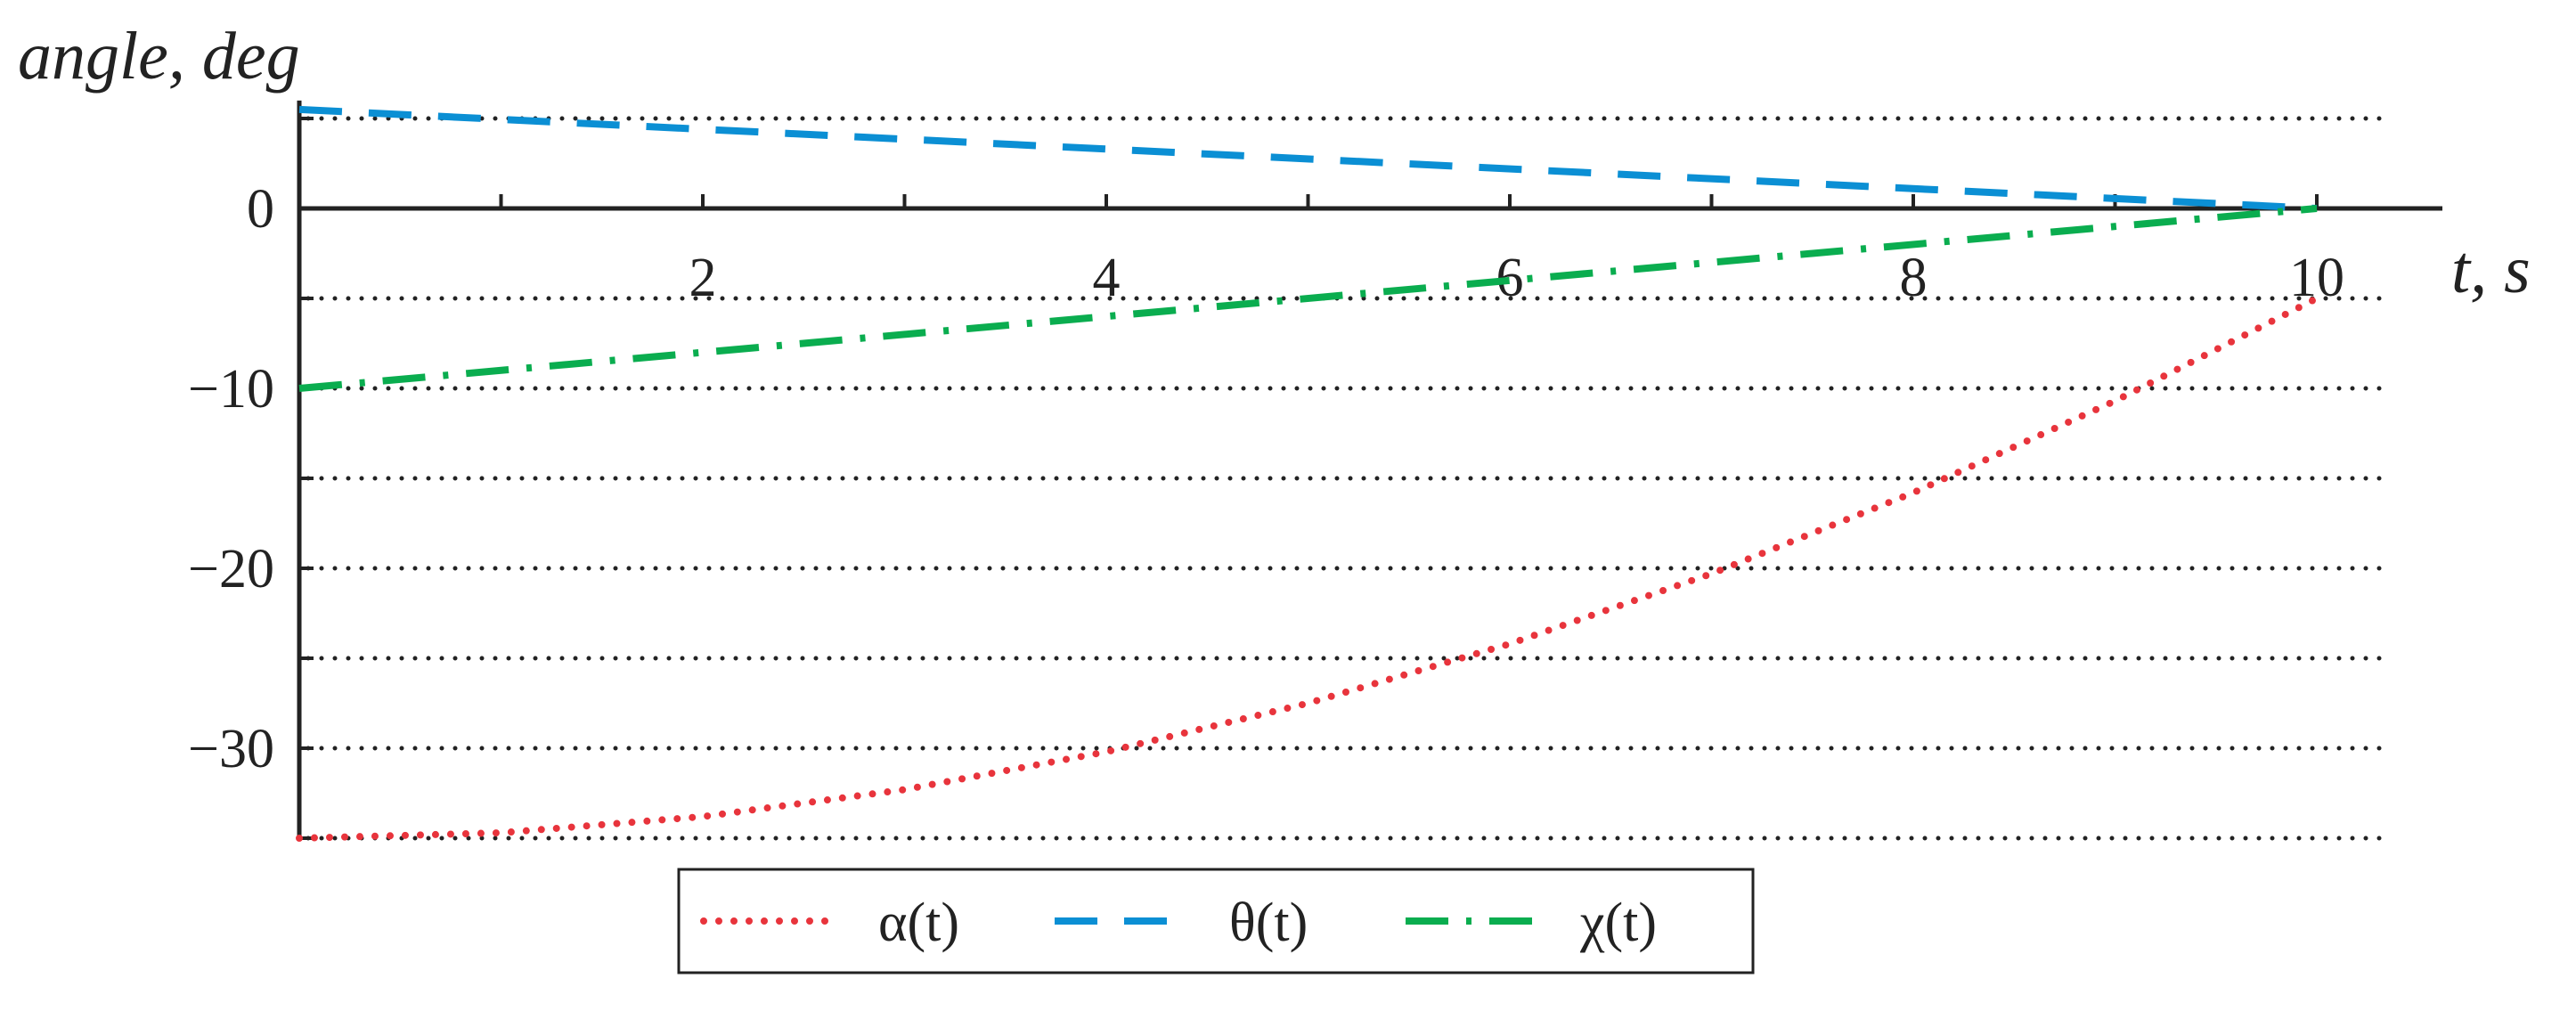 This screenshot has height=1011, width=2576. Describe the element at coordinates (1268, 923) in the screenshot. I see `legend-label-1: θ(t)` at that location.